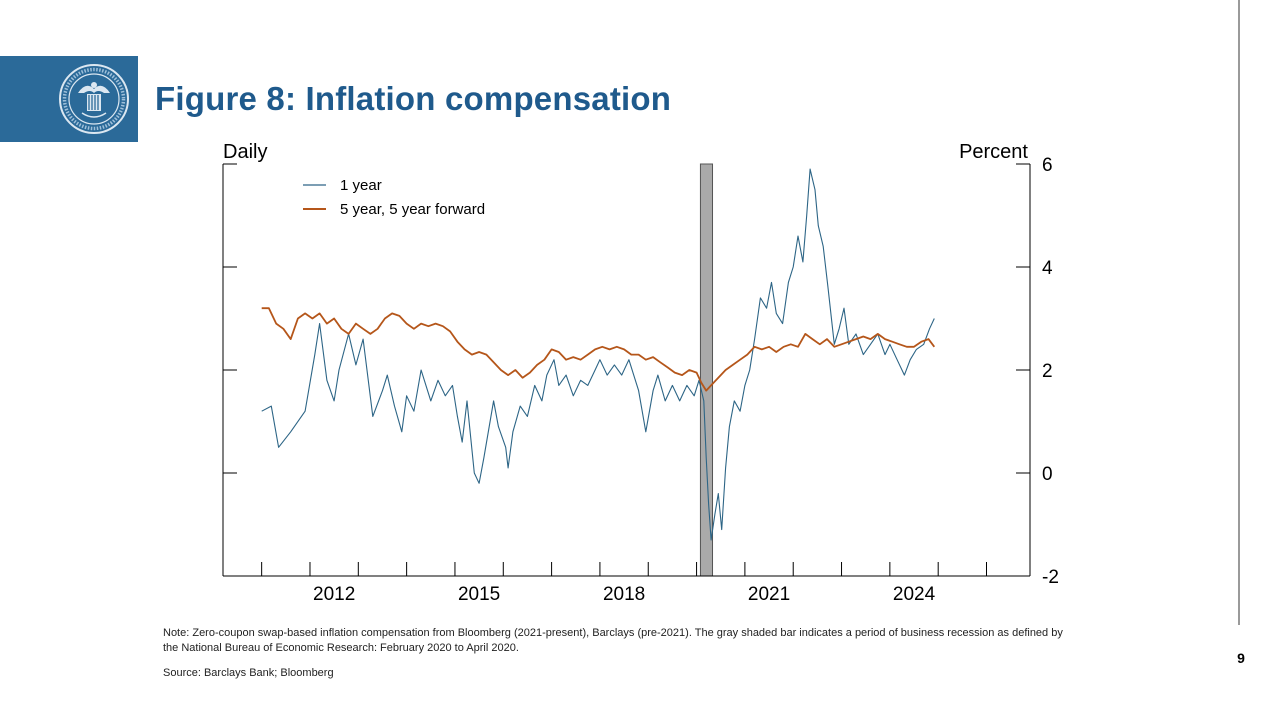 The image size is (1280, 720). I want to click on federal-reserve-seal-logo, so click(69, 99).